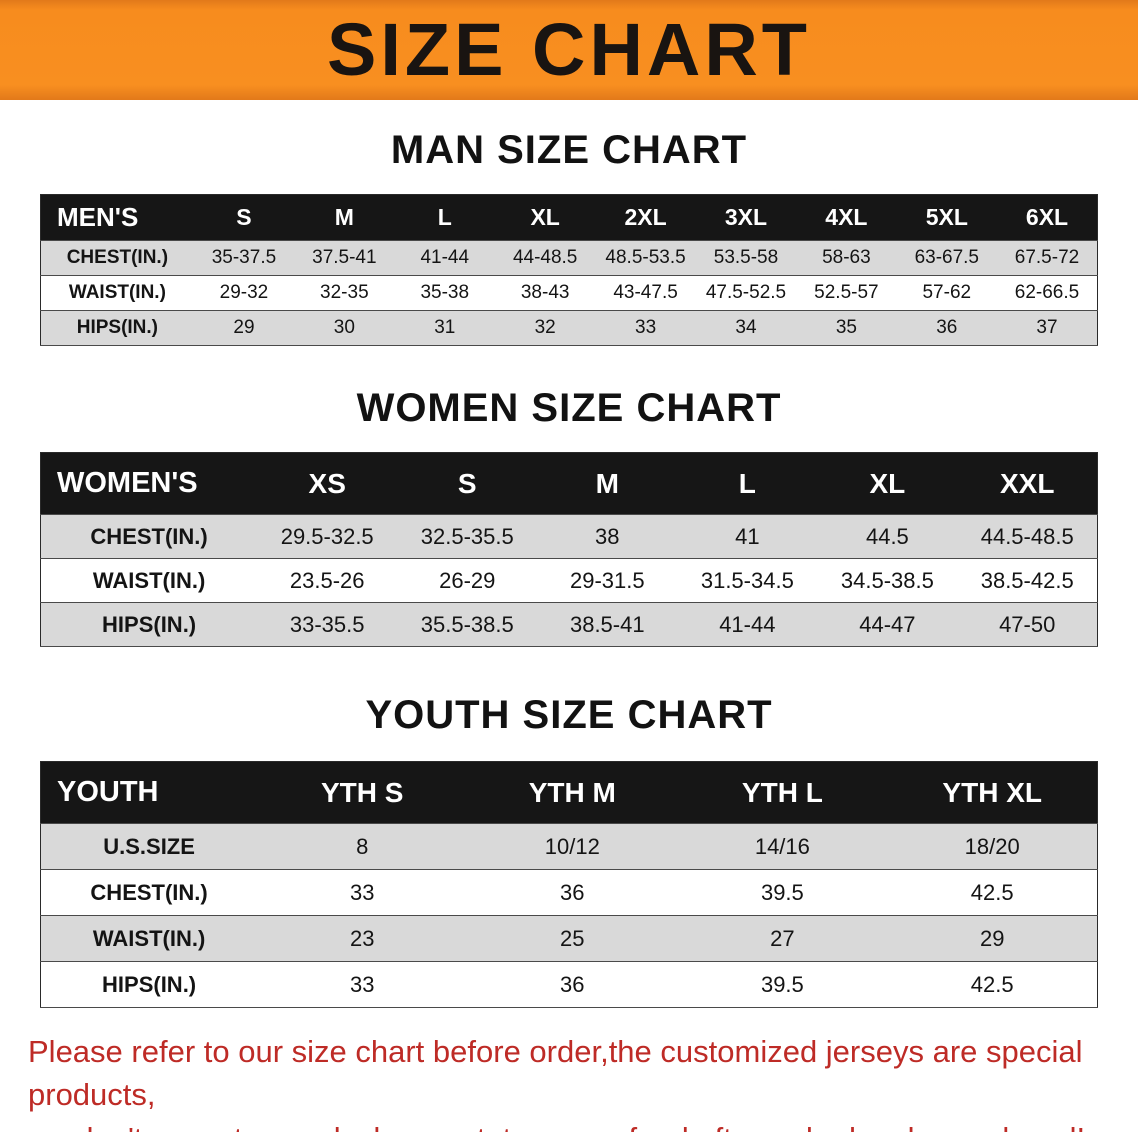 The image size is (1138, 1132). I want to click on table-row: CHEST(IN.) 33 36 39.5 42.5, so click(569, 892).